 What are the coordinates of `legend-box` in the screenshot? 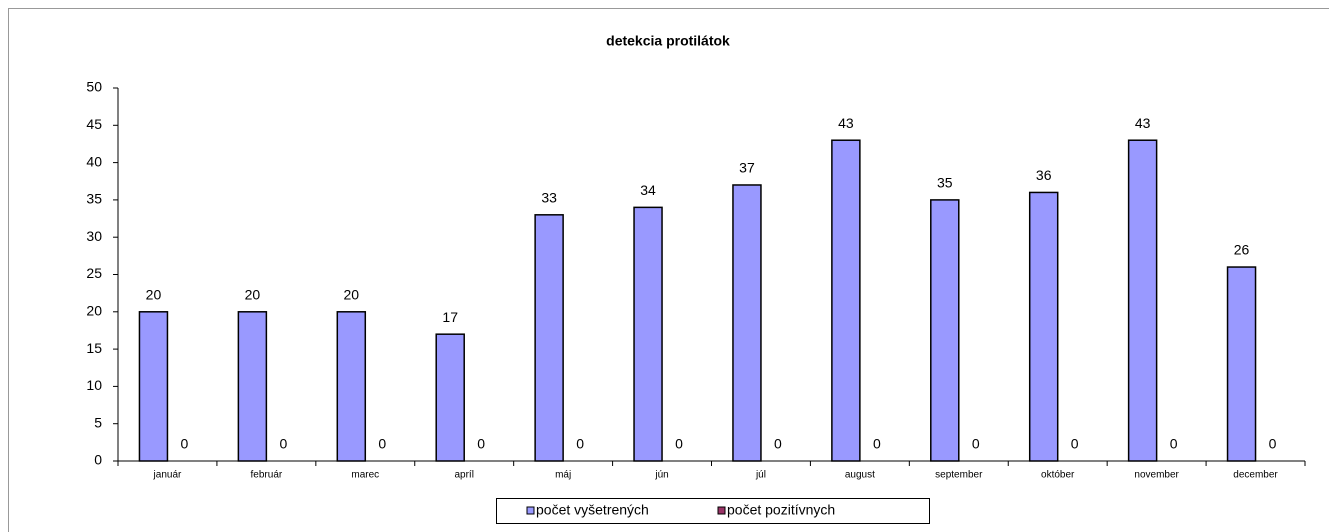 It's located at (713, 511).